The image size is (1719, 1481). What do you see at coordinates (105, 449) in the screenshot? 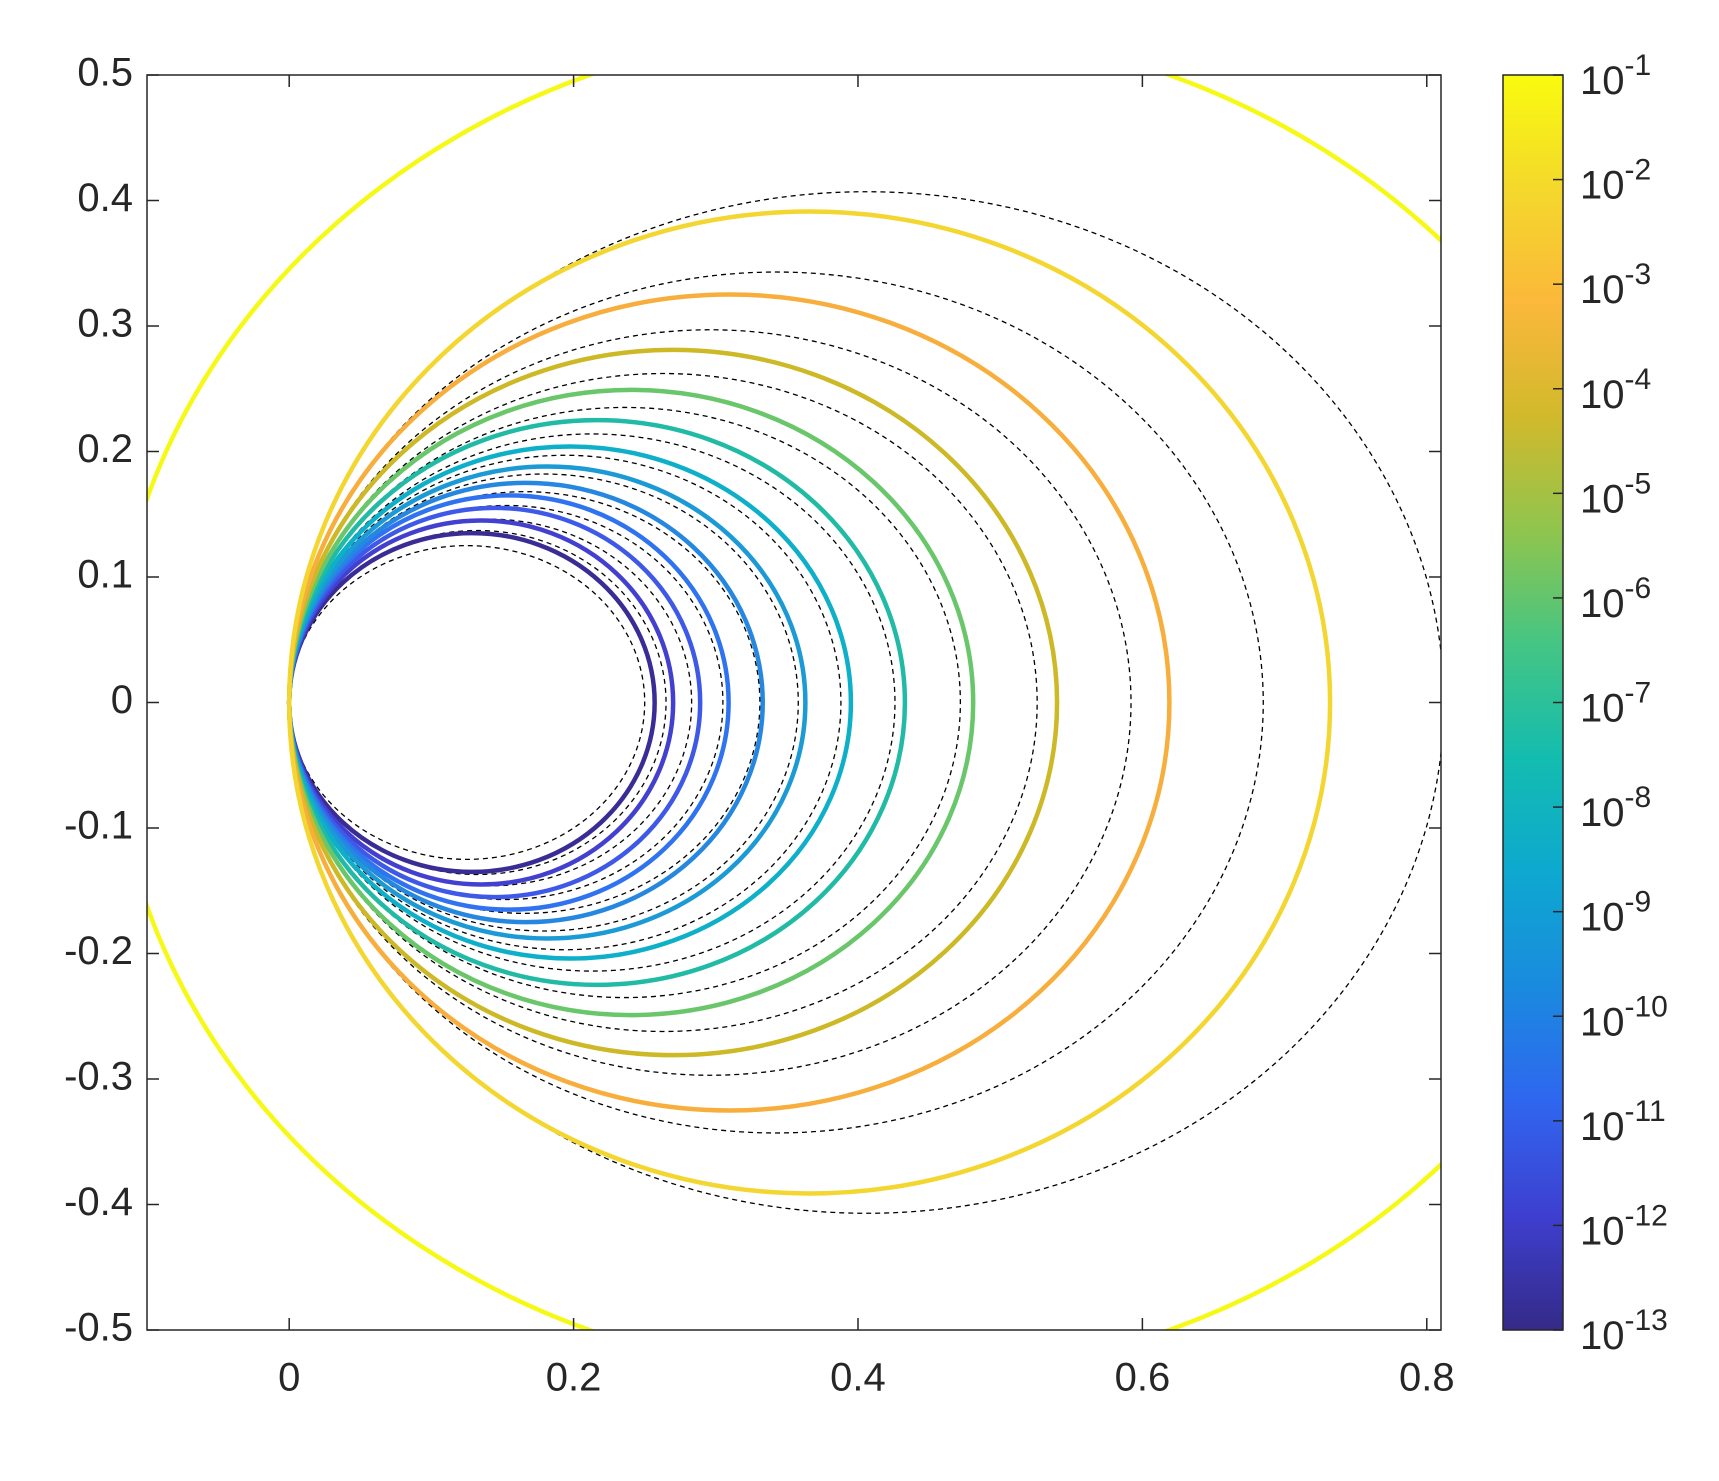
I see `y-tick-label: 0.2` at bounding box center [105, 449].